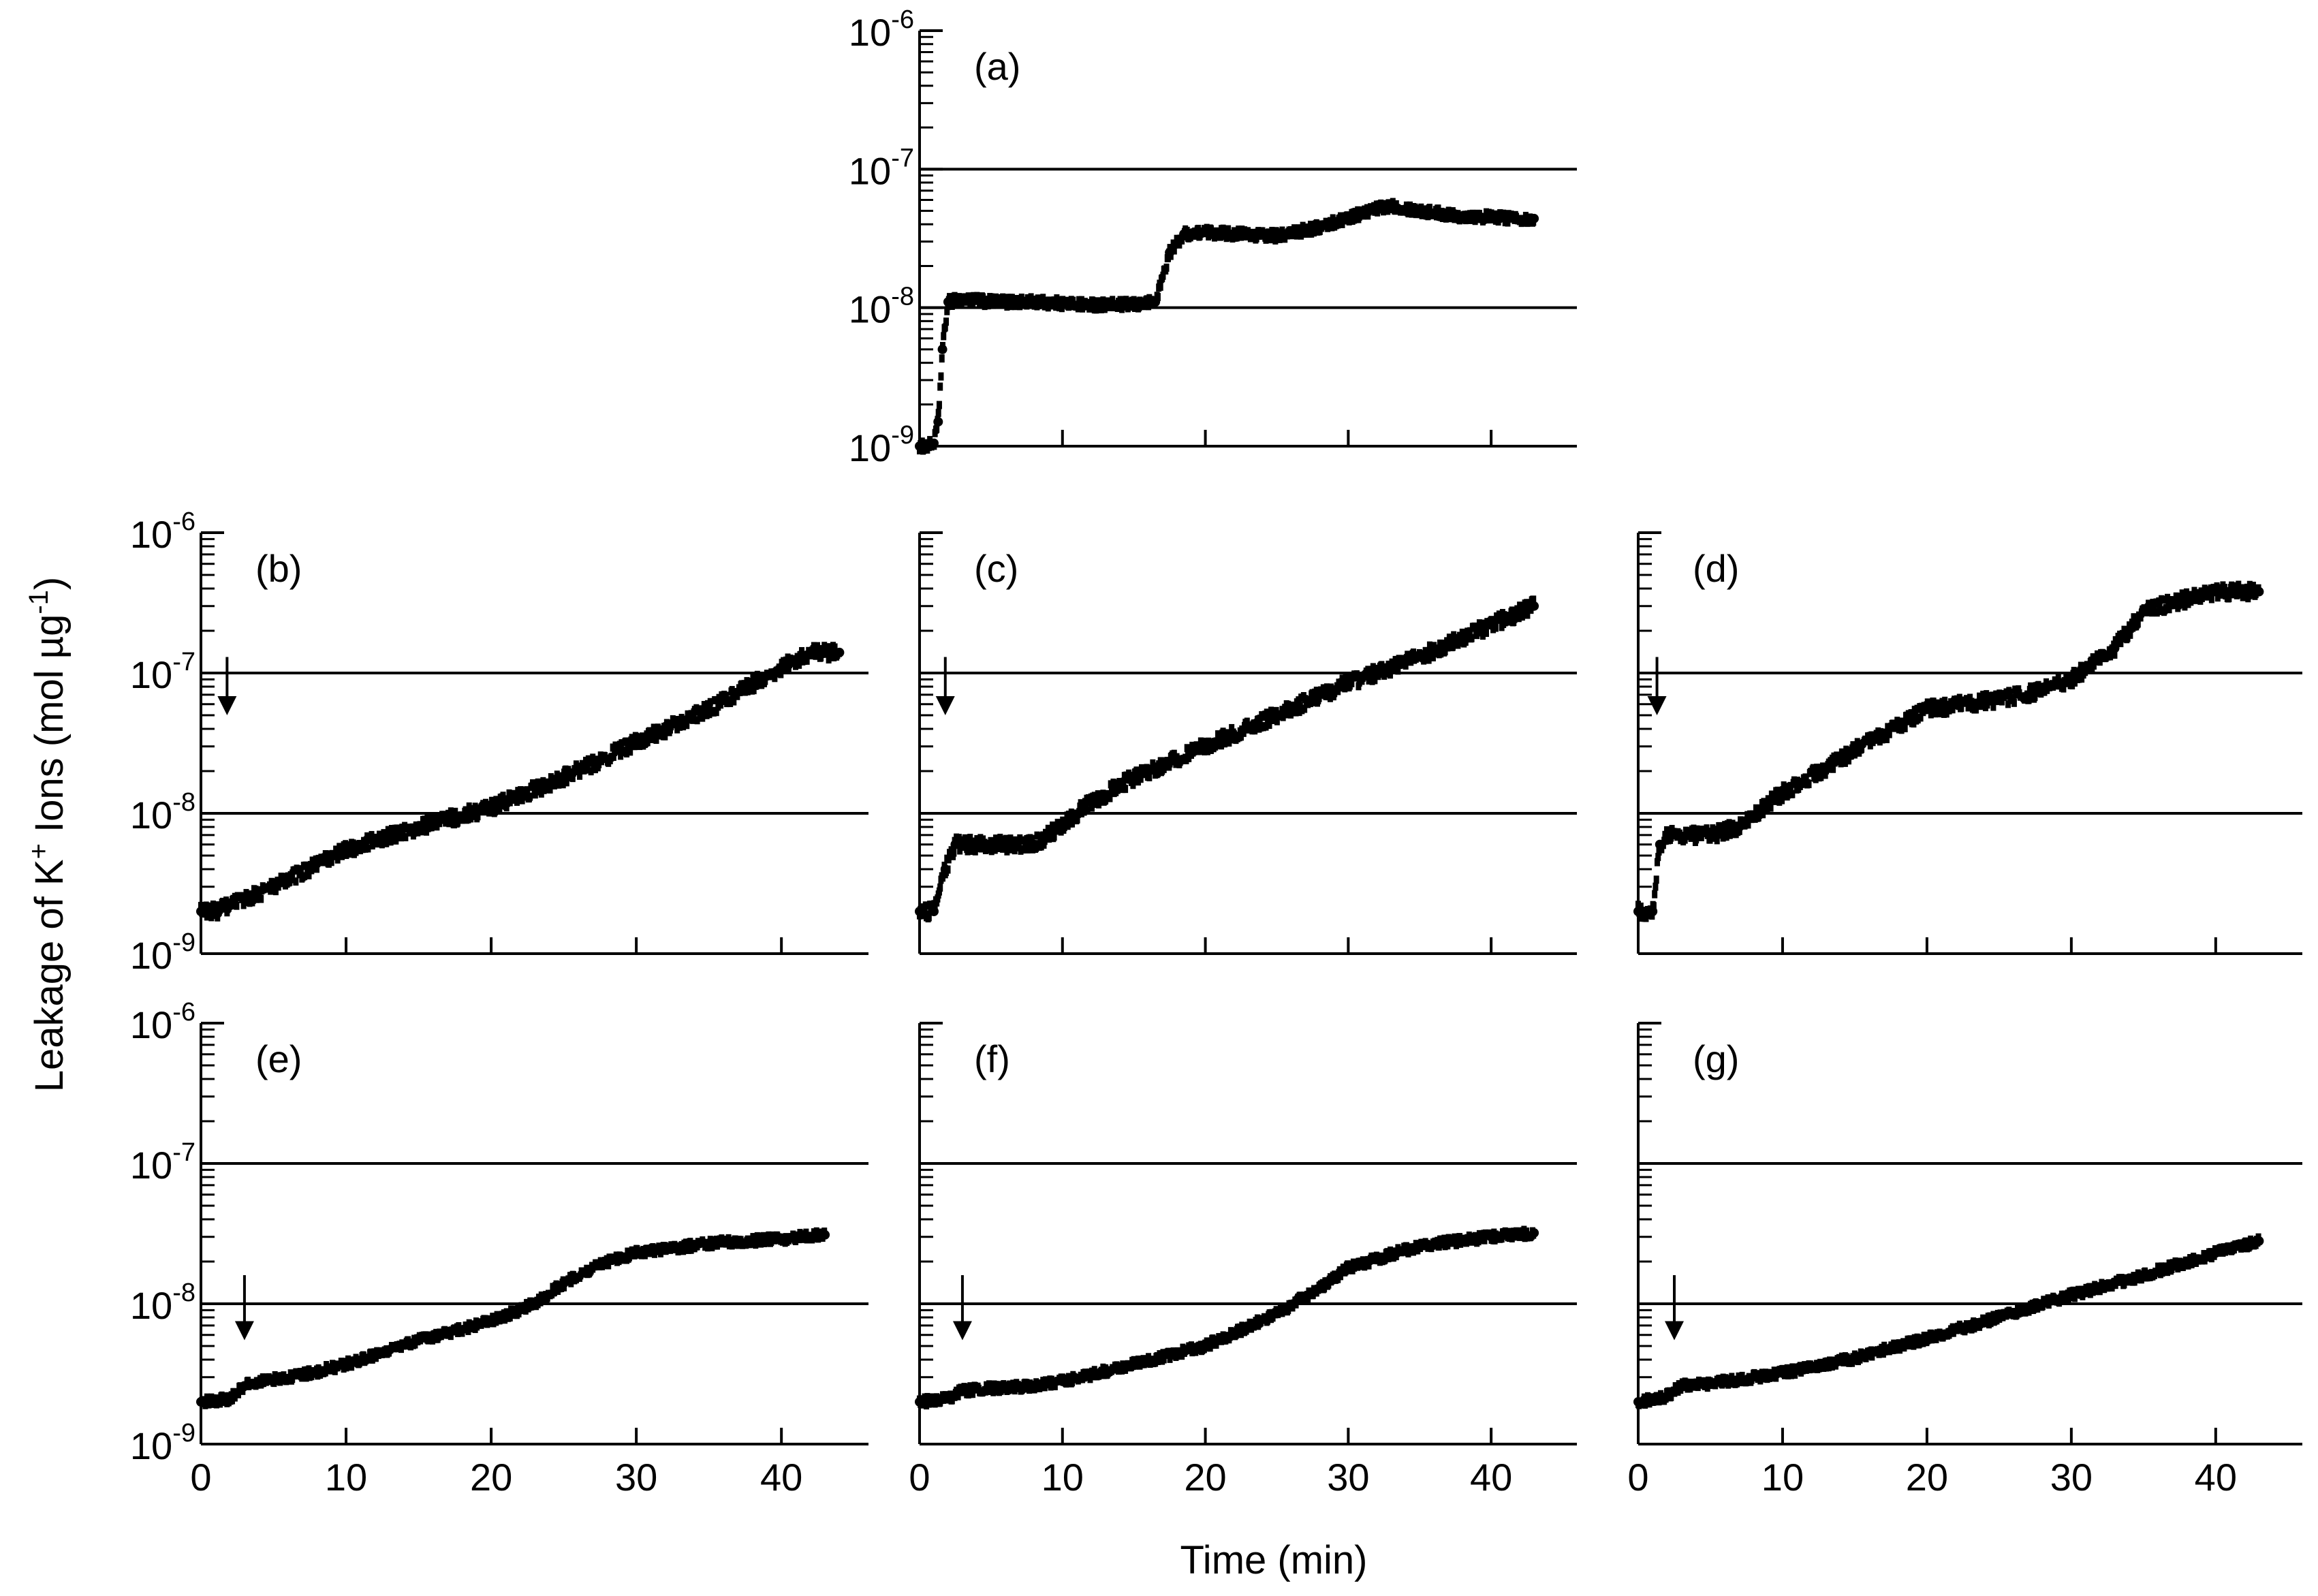 The width and height of the screenshot is (2318, 1596). I want to click on panel-c: (c), so click(1246, 743).